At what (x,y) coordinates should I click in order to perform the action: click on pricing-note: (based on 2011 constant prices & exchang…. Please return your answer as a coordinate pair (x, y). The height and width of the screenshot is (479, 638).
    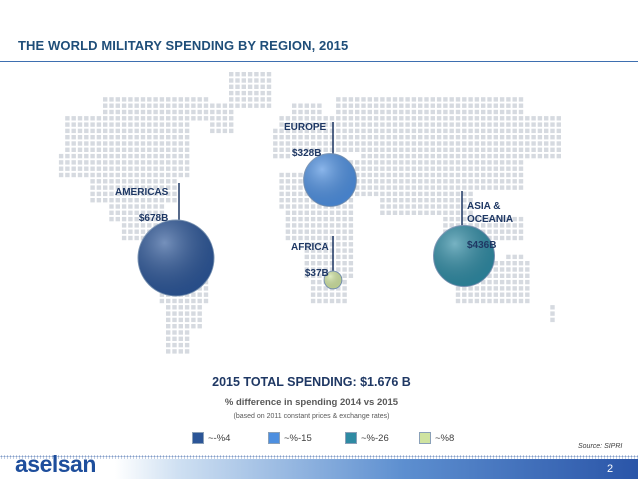
    Looking at the image, I should click on (311, 416).